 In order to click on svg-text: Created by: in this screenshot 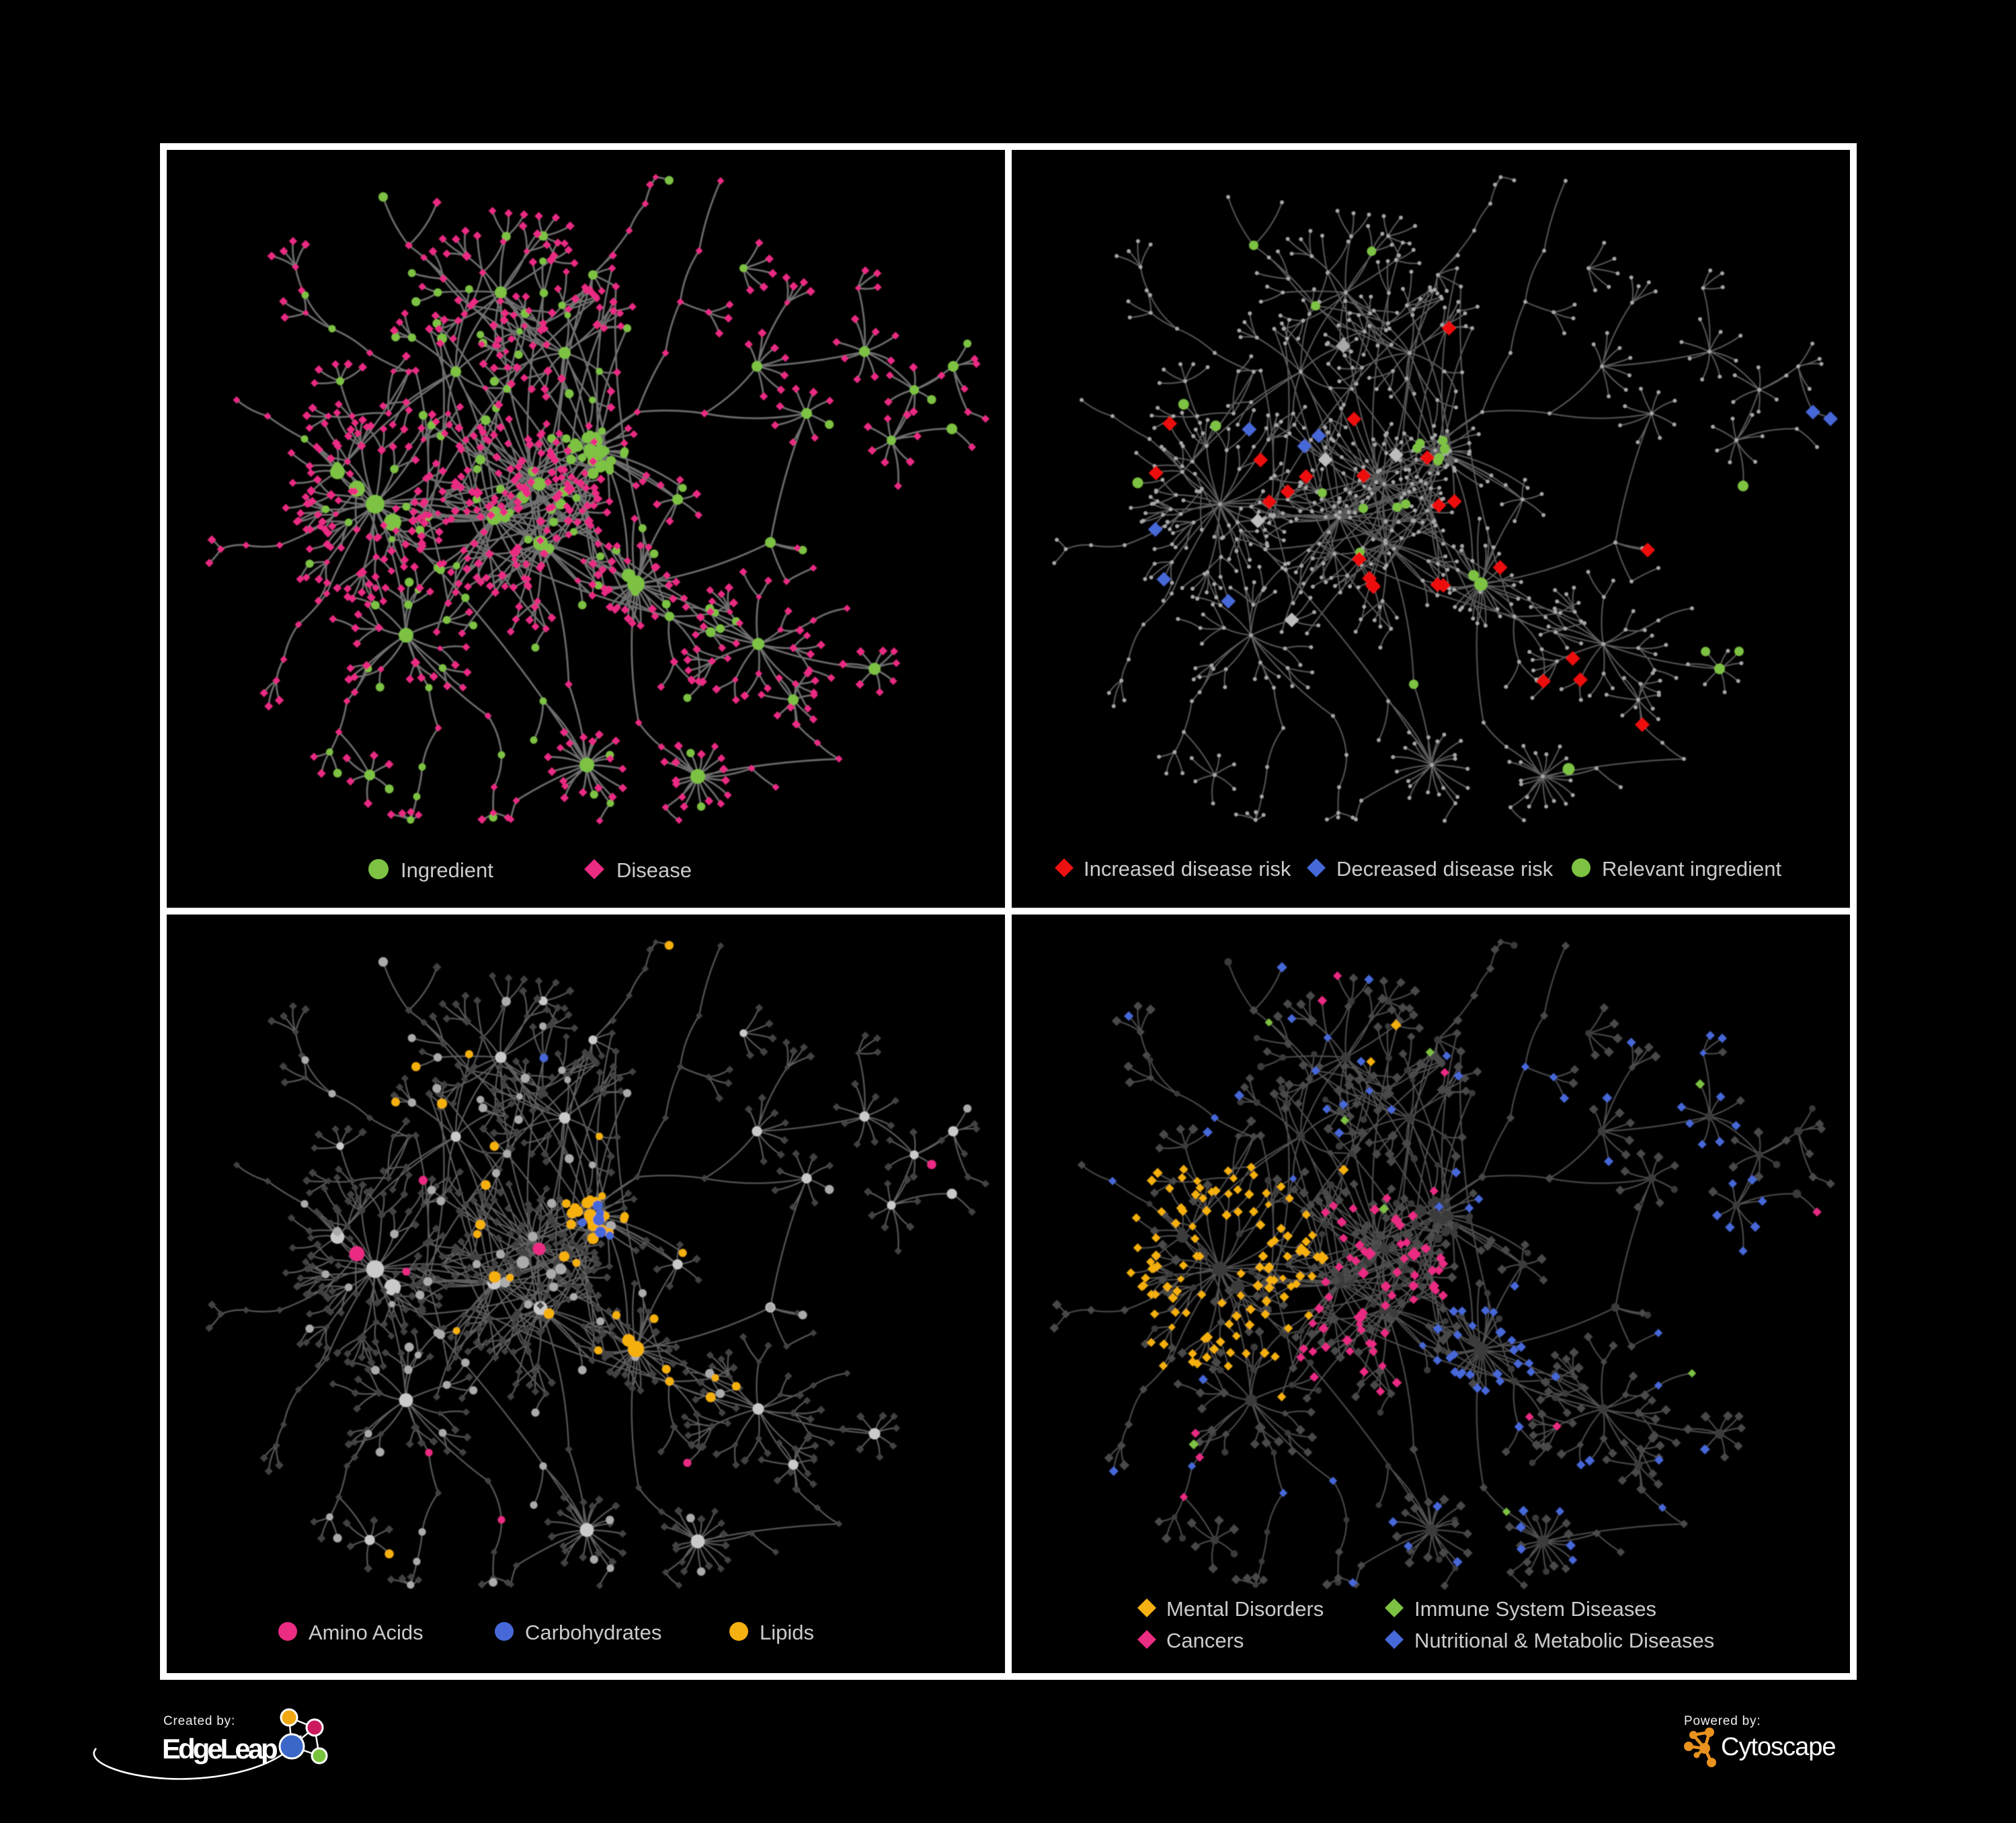, I will do `click(199, 1721)`.